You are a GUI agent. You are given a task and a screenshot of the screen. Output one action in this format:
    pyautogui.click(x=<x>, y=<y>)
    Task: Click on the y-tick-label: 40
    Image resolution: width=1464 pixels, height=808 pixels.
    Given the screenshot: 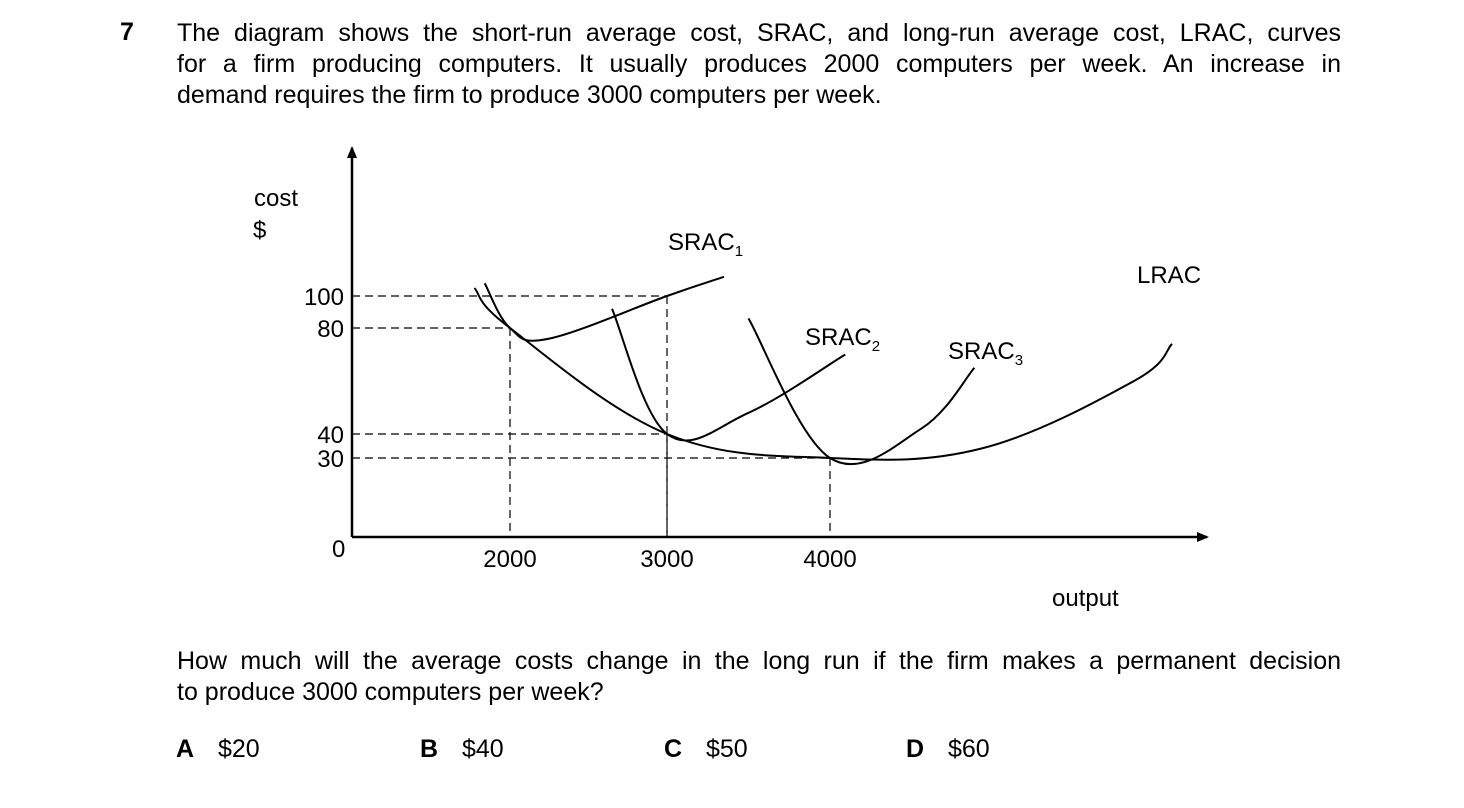 What is the action you would take?
    pyautogui.click(x=330, y=435)
    